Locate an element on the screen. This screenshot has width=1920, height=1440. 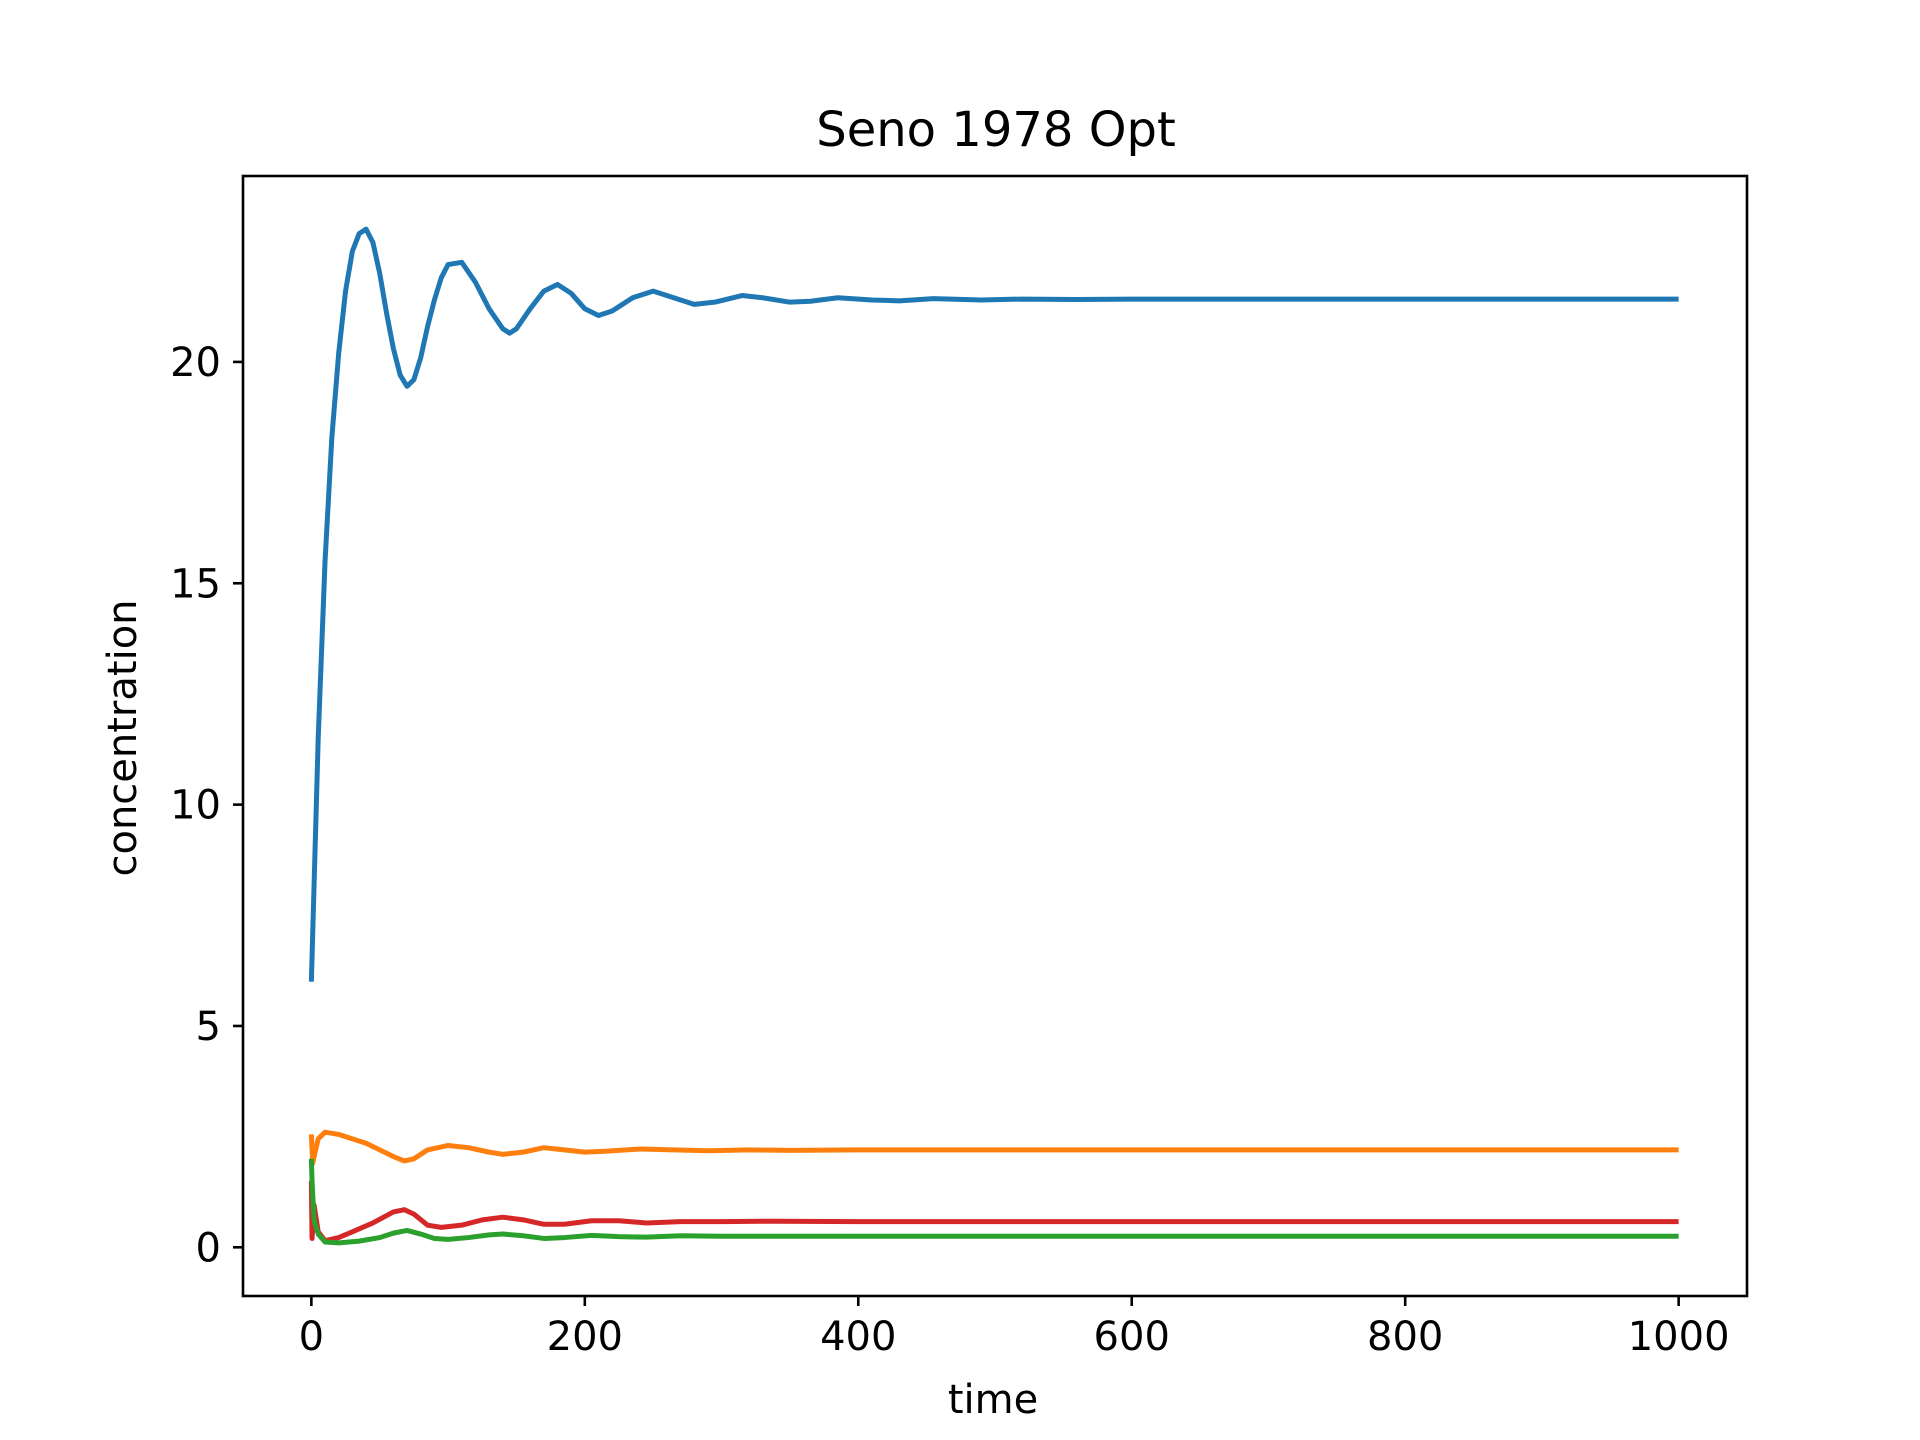
y-tick-label: 0 is located at coordinates (208, 1248).